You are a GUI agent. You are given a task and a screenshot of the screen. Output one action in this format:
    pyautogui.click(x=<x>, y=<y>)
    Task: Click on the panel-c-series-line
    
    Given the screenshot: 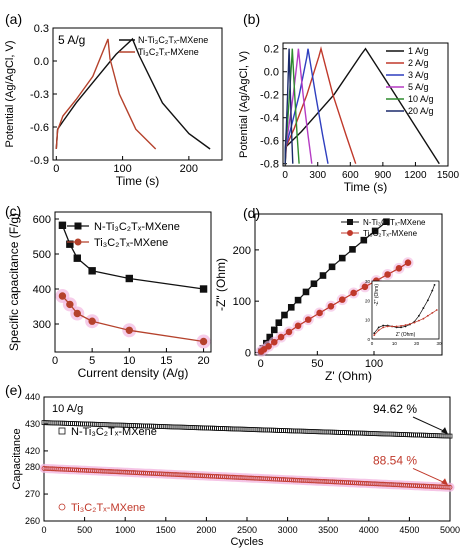 What is the action you would take?
    pyautogui.click(x=132, y=257)
    